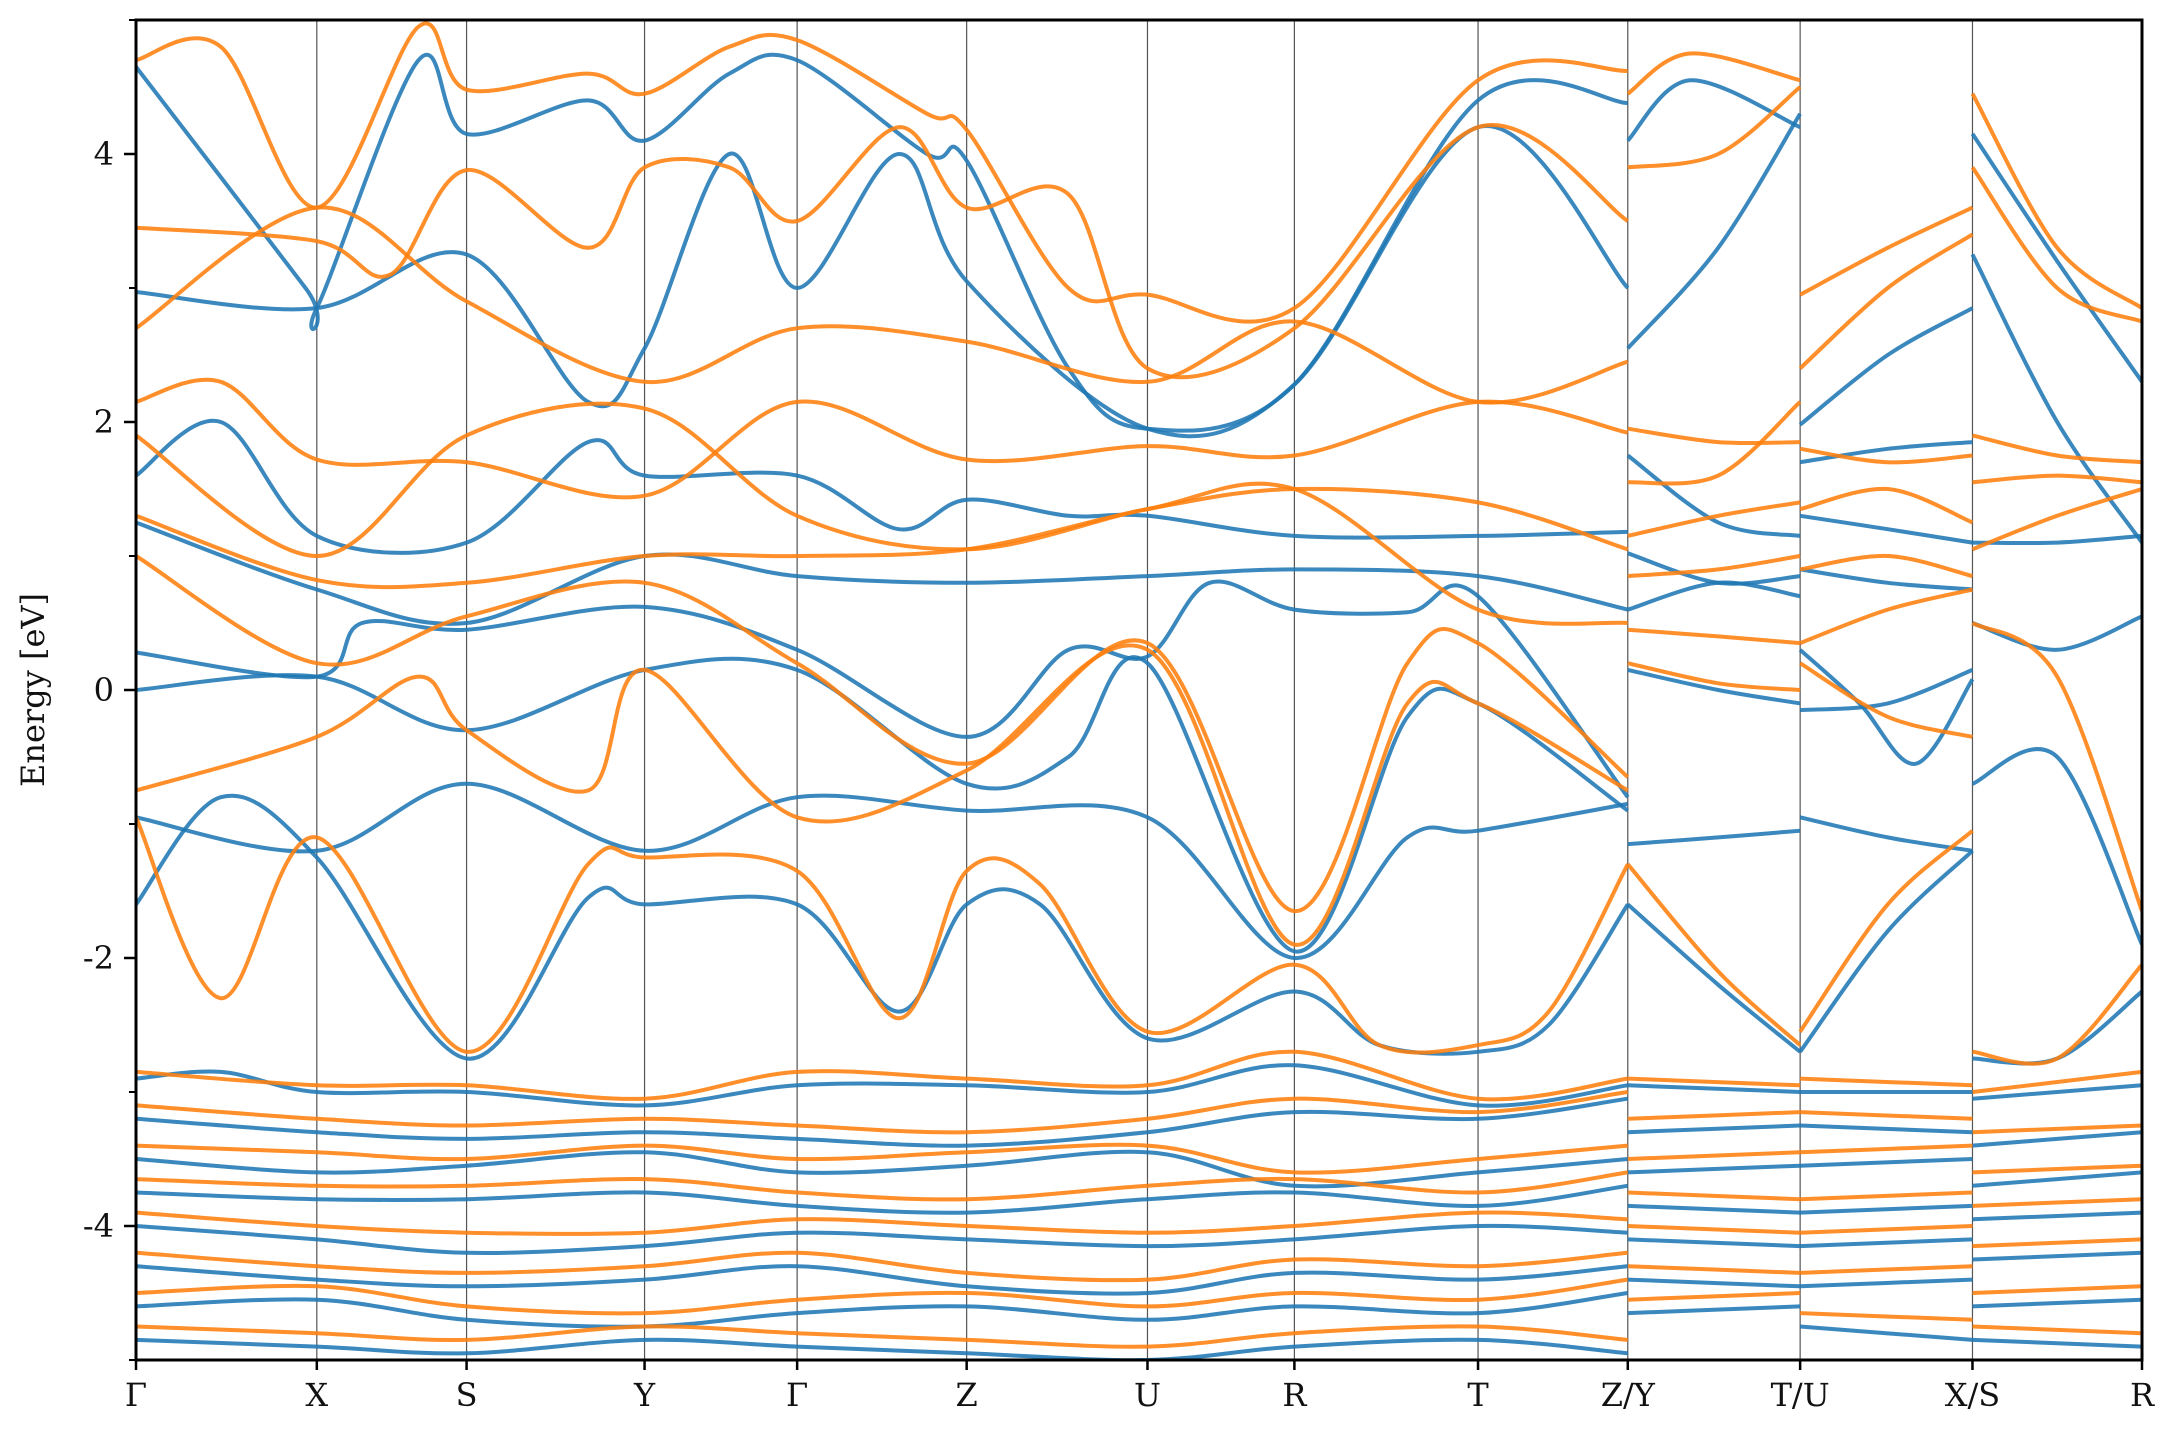 Image resolution: width=2160 pixels, height=1440 pixels. I want to click on x-tick-label: U, so click(1147, 1395).